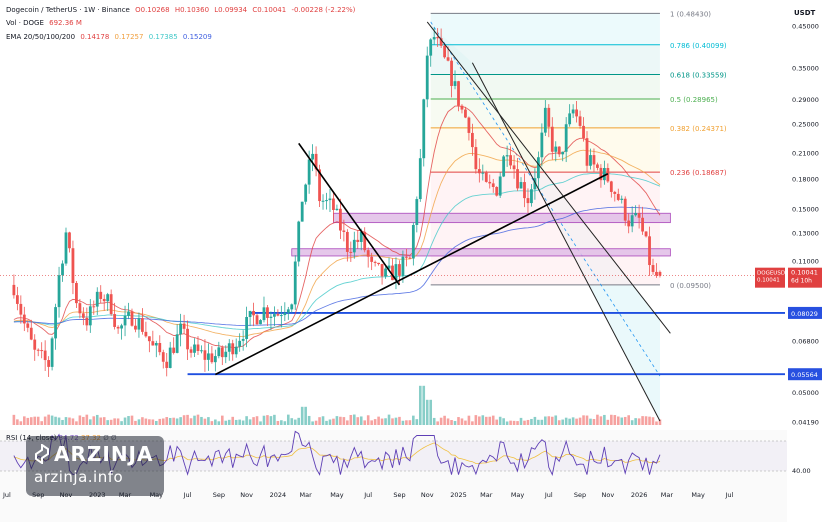 The height and width of the screenshot is (522, 822). What do you see at coordinates (45, 23) in the screenshot?
I see `header-volume-line: Vol · DOGE 692.36 M` at bounding box center [45, 23].